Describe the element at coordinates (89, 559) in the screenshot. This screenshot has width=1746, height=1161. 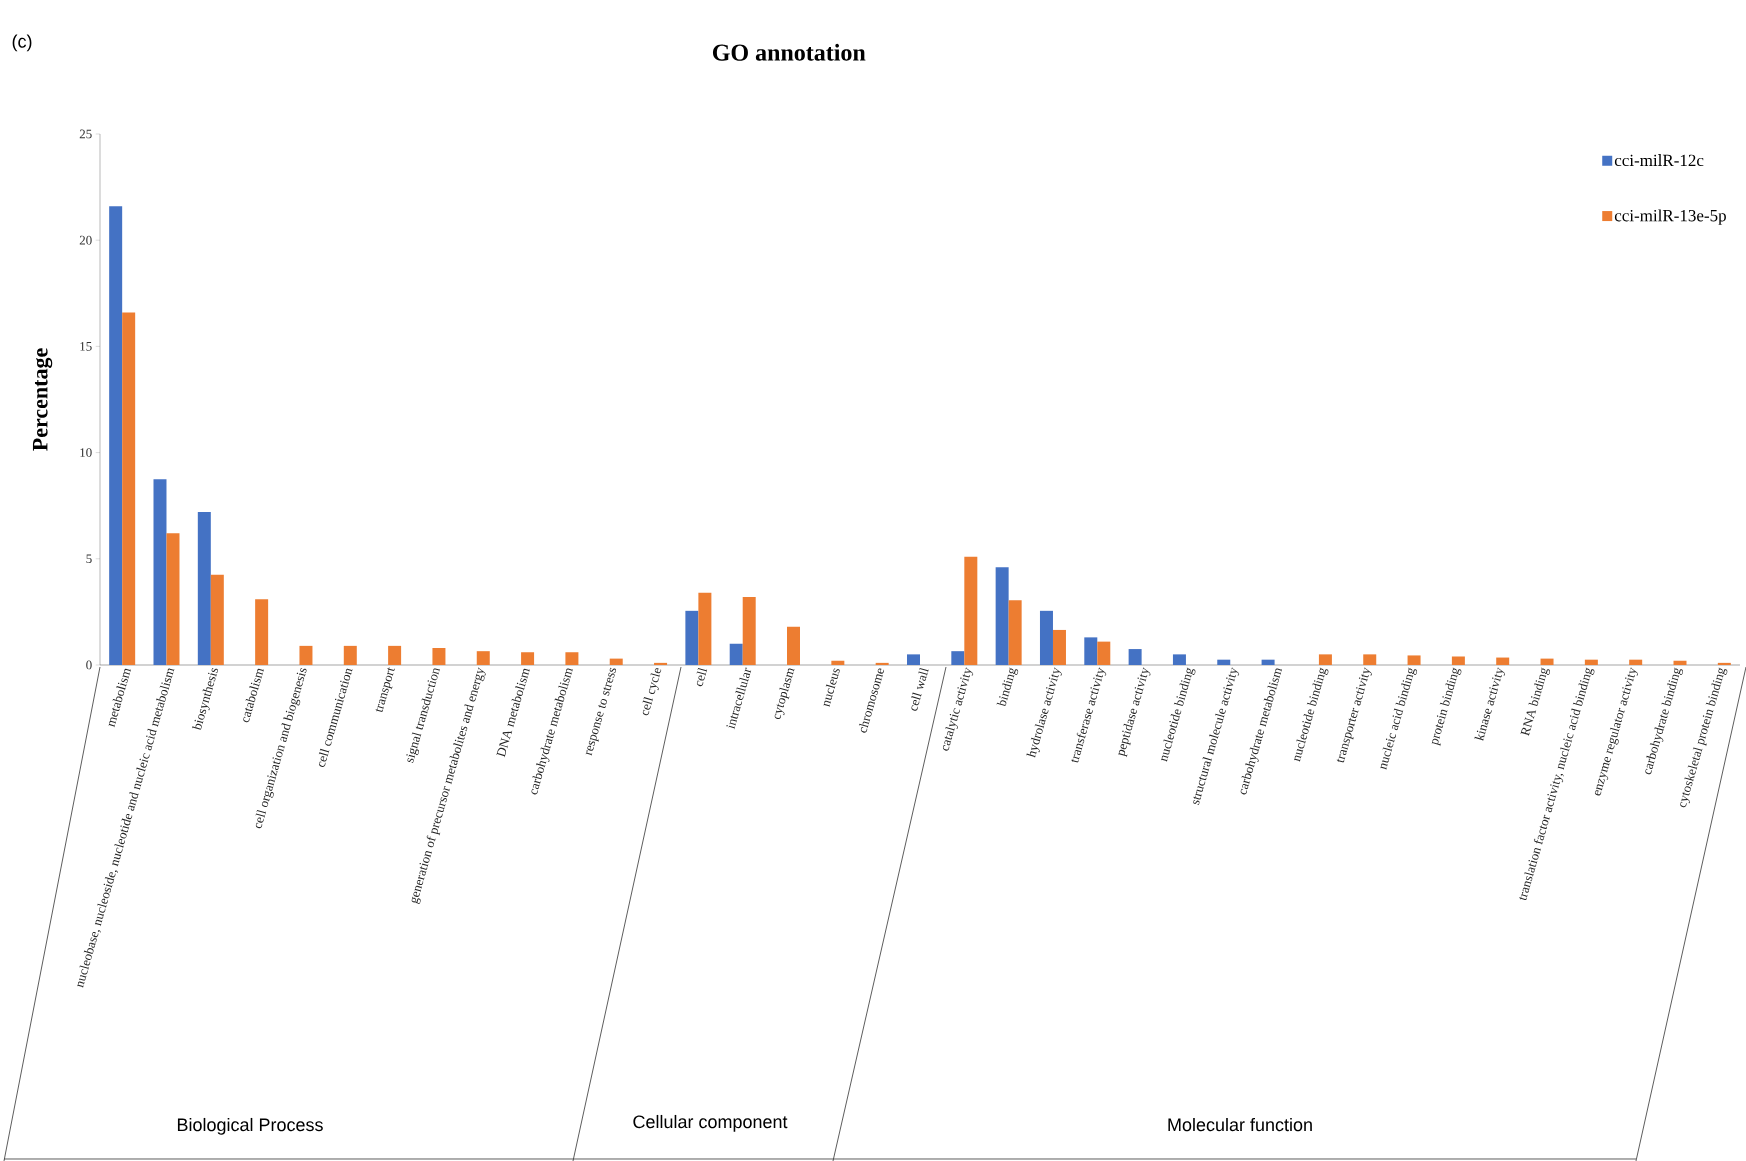
I see `y-tick-label: 5` at that location.